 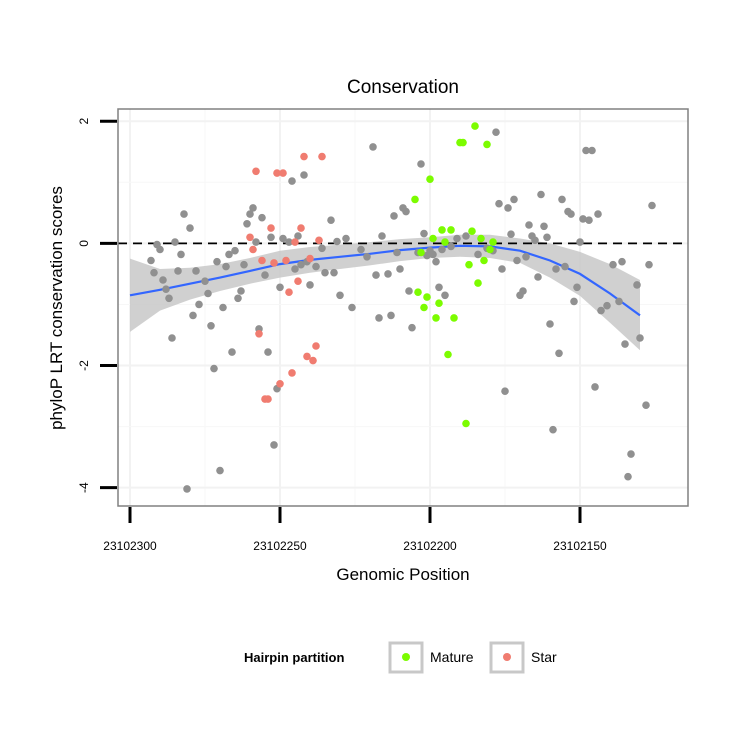 I want to click on loess-line, so click(x=385, y=280).